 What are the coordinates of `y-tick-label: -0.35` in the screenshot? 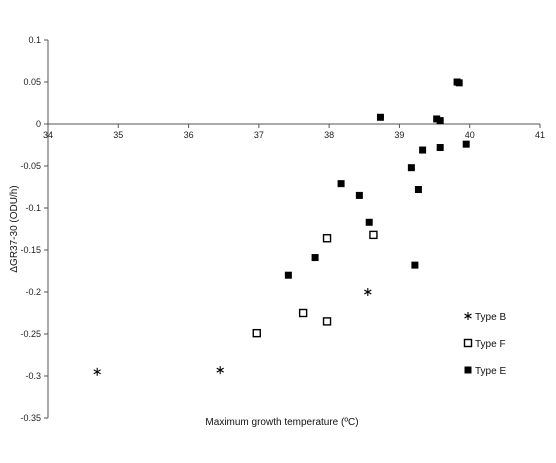 It's located at (30, 418).